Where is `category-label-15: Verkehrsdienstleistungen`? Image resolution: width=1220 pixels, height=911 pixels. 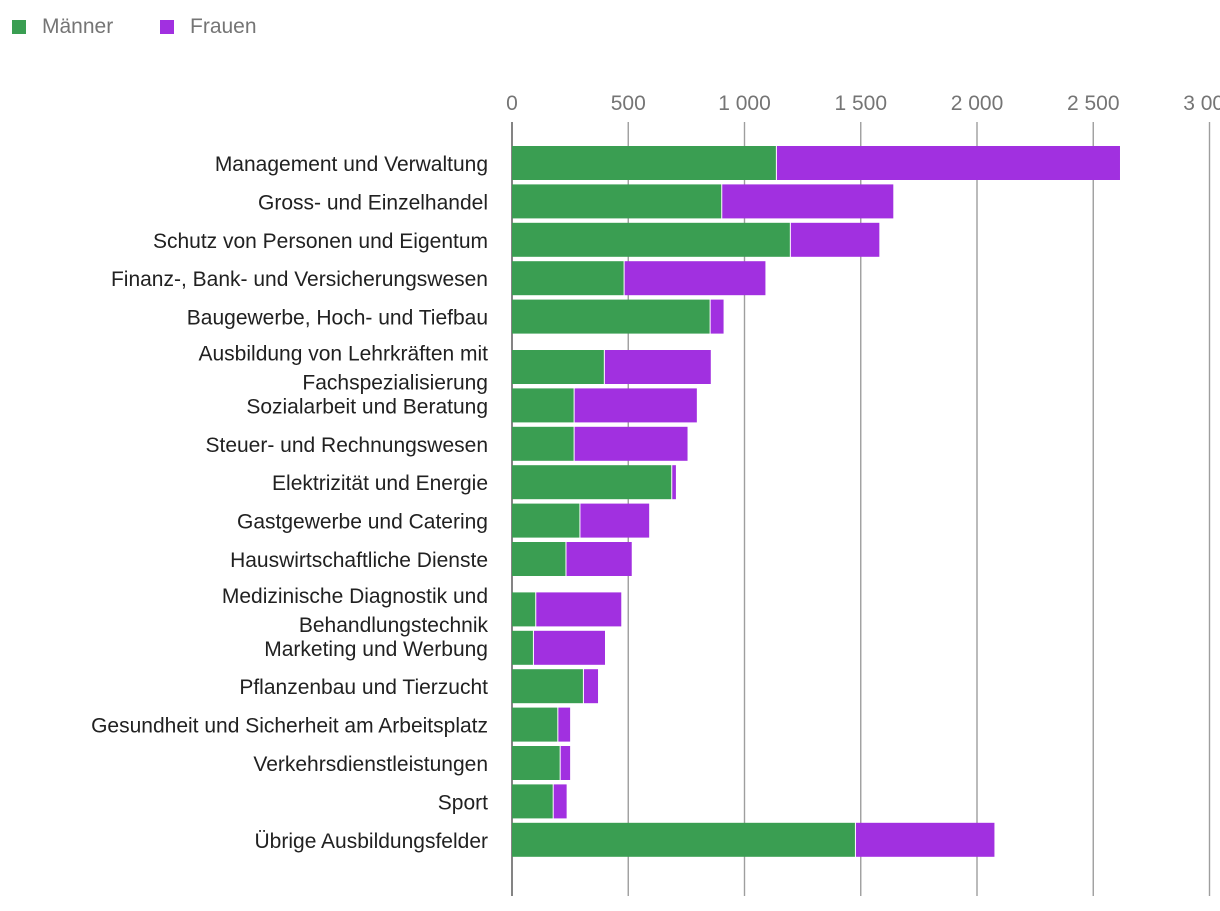
category-label-15: Verkehrsdienstleistungen is located at coordinates (370, 764).